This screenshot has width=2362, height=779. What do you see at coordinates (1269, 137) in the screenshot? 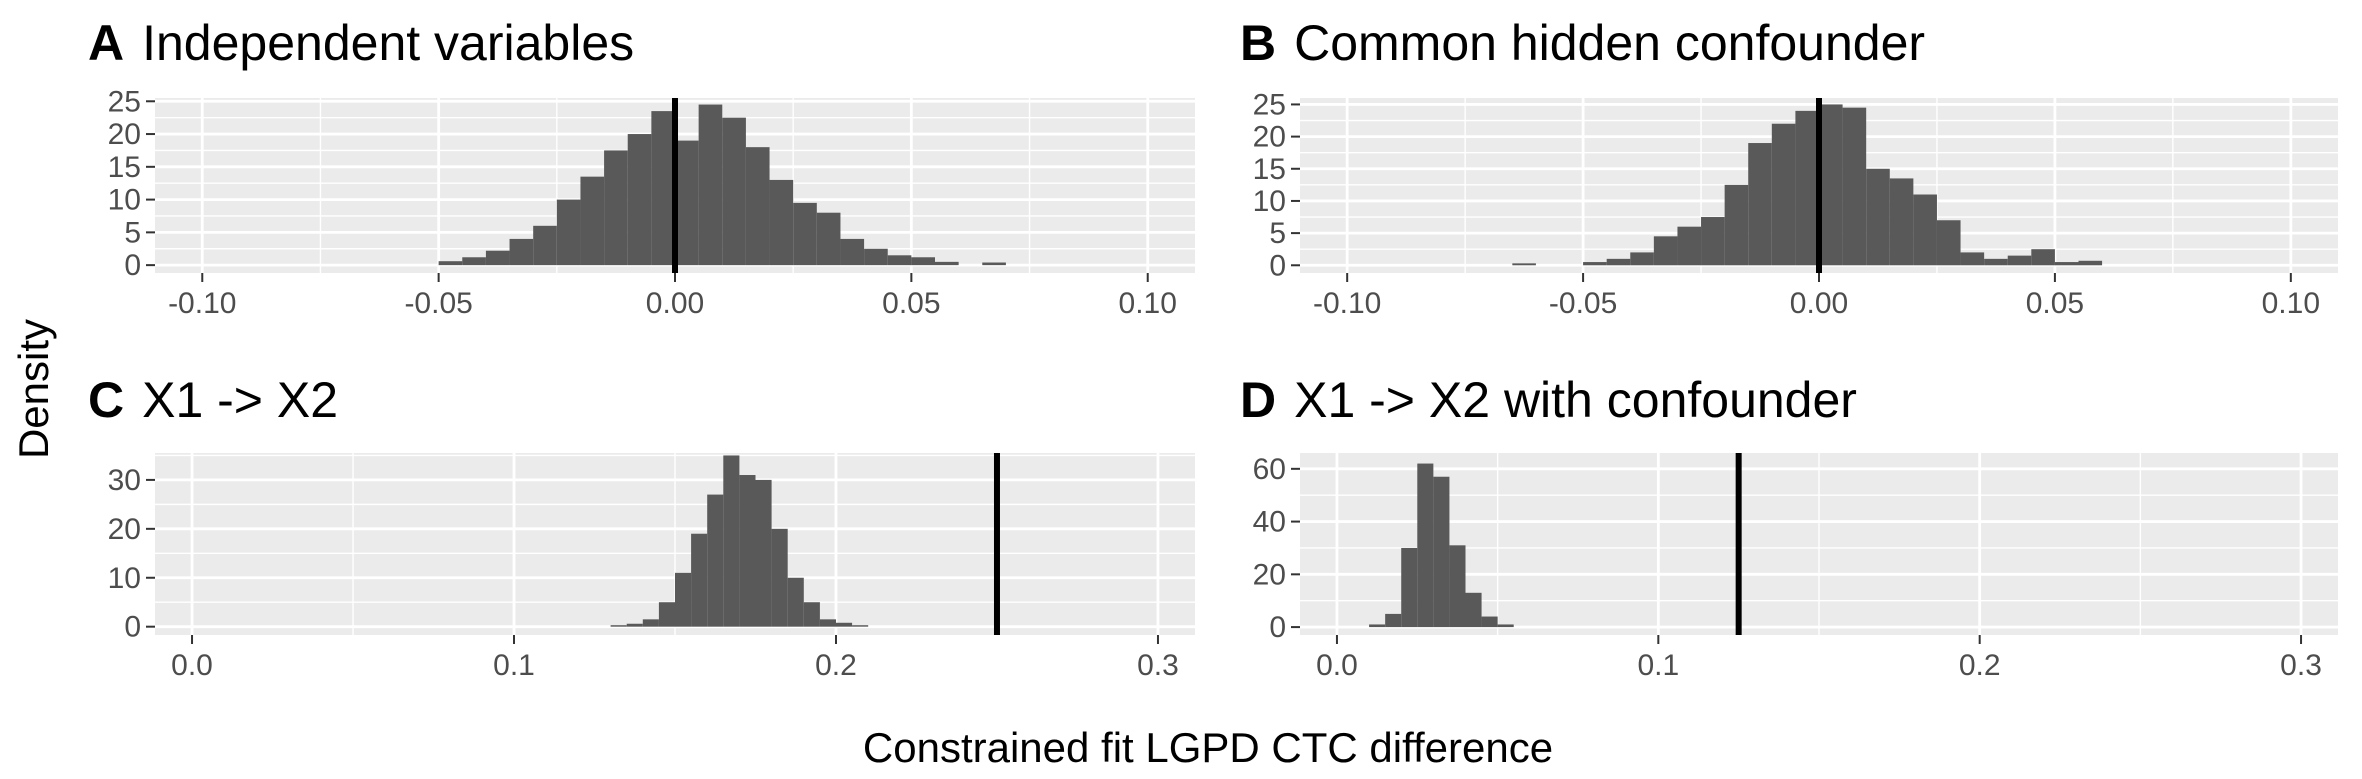
I see `panel-b-y-tick-label: 20` at bounding box center [1269, 137].